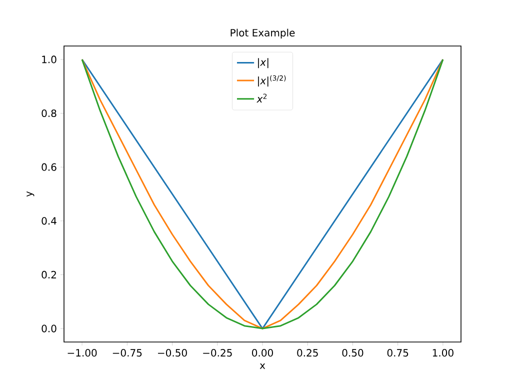 Image resolution: width=512 pixels, height=384 pixels. What do you see at coordinates (82, 353) in the screenshot?
I see `x-tick-label: −1.00` at bounding box center [82, 353].